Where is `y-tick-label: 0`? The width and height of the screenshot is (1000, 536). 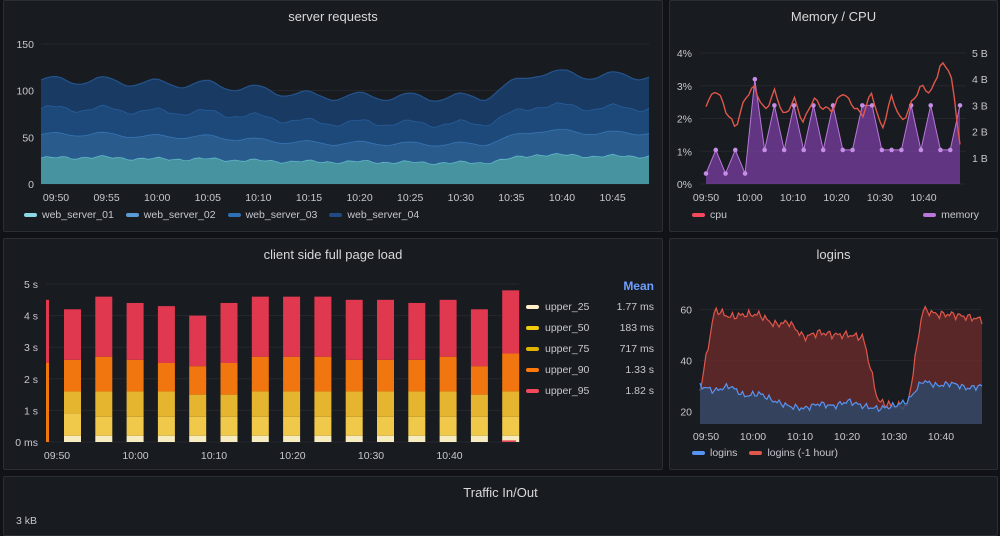
y-tick-label: 0 is located at coordinates (31, 185).